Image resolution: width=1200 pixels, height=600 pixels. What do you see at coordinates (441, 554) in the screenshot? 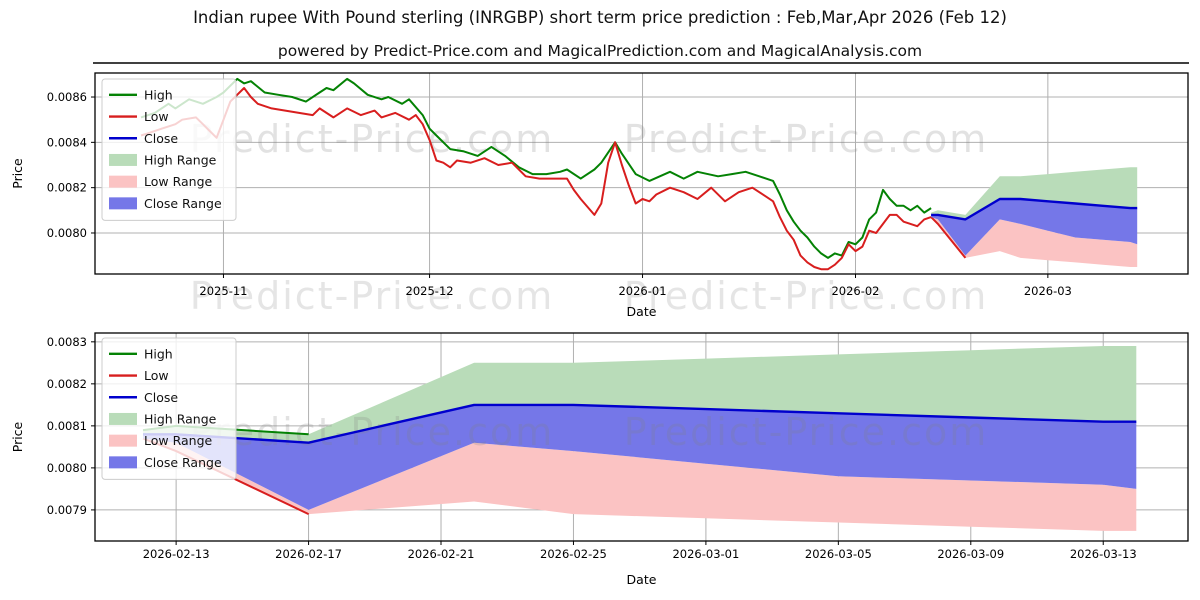
I see `x-tick-label: 2026-02-21` at bounding box center [441, 554].